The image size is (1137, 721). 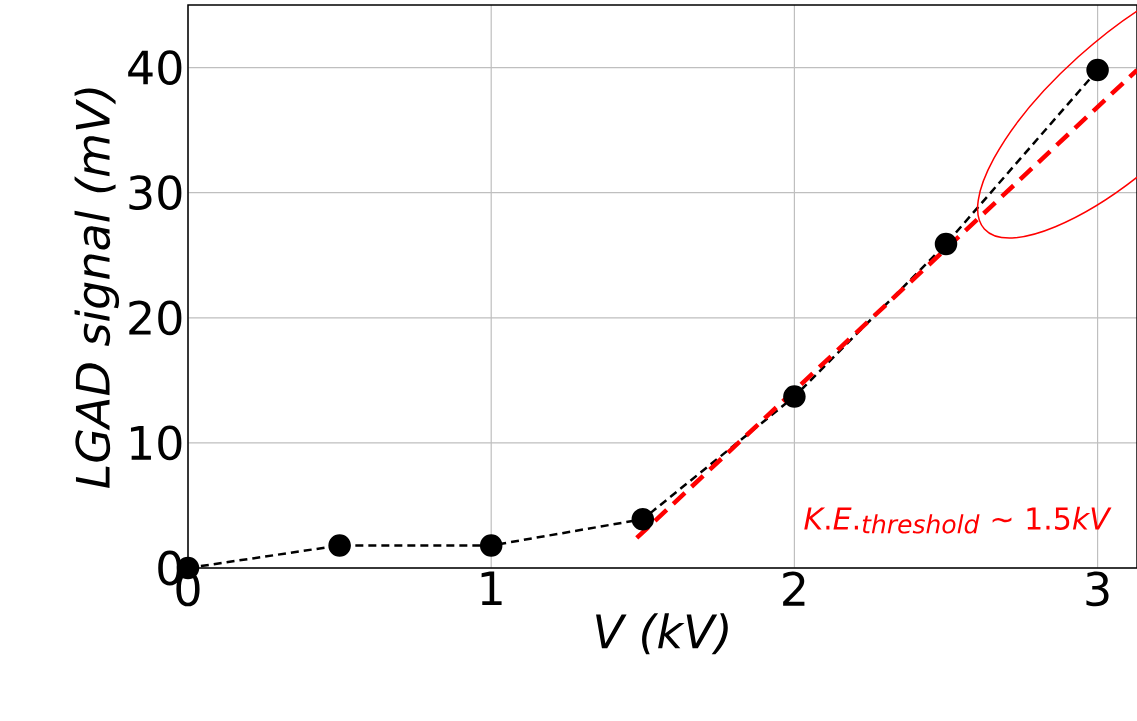 I want to click on x-tick-label: 3, so click(x=1097, y=589).